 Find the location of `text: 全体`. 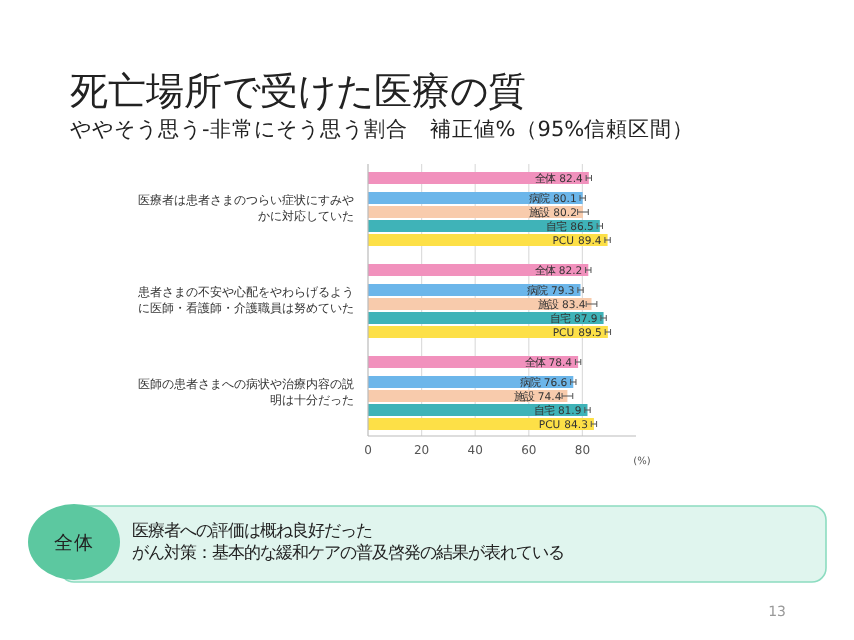

text: 全体 is located at coordinates (74, 543).